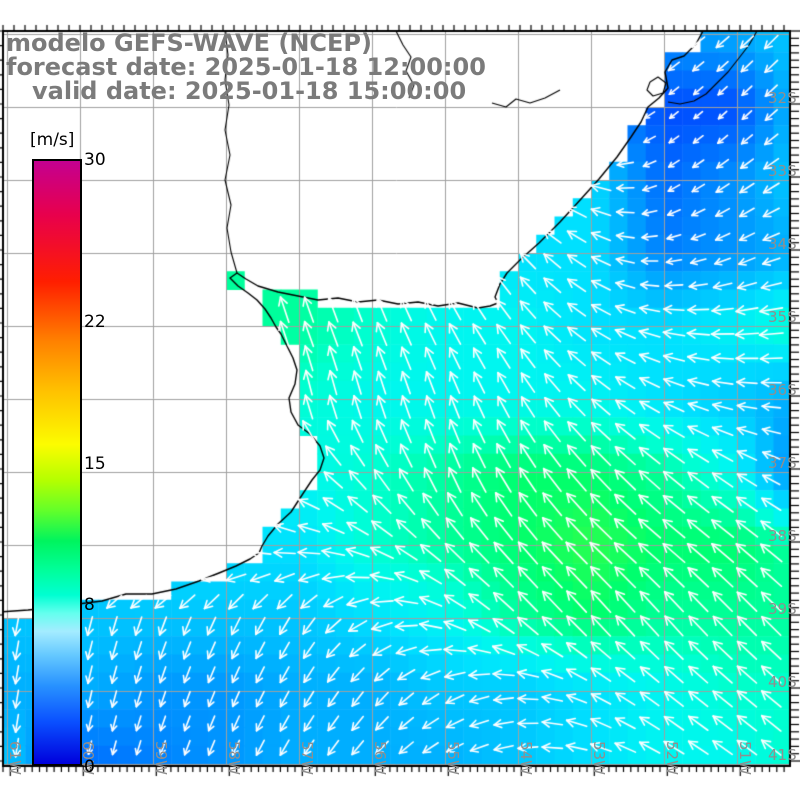  Describe the element at coordinates (249, 91) in the screenshot. I see `valid-date-line: valid date: 2025-01-18 15:00:00` at that location.